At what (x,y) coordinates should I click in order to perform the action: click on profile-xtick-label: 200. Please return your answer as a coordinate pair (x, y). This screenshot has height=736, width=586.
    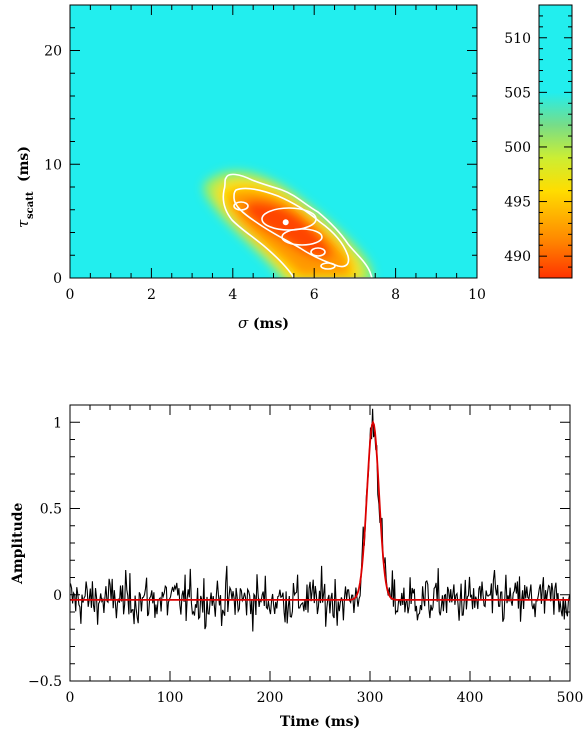
    Looking at the image, I should click on (270, 698).